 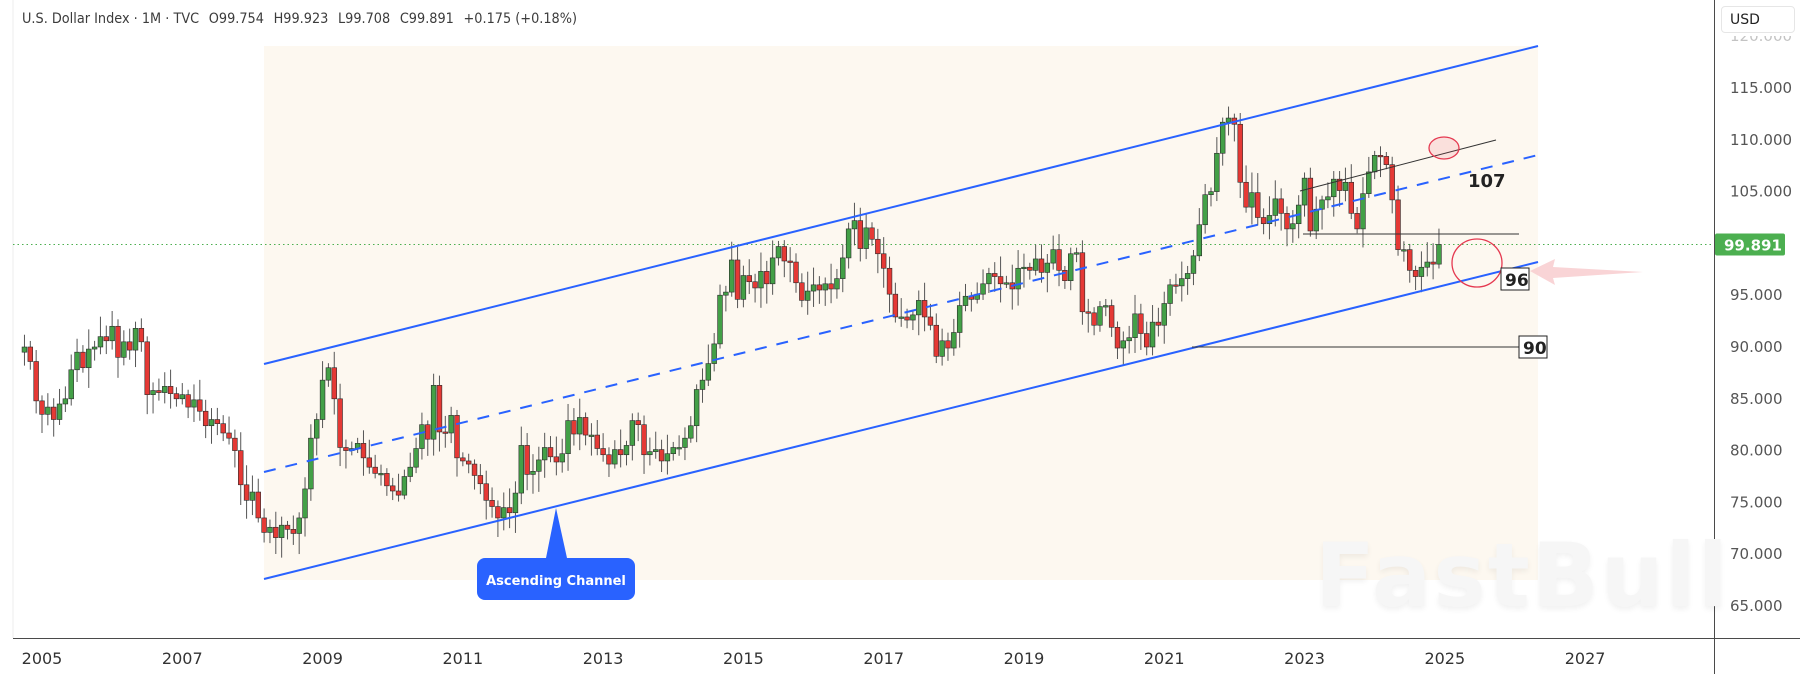 What do you see at coordinates (1515, 279) in the screenshot?
I see `label-96-box` at bounding box center [1515, 279].